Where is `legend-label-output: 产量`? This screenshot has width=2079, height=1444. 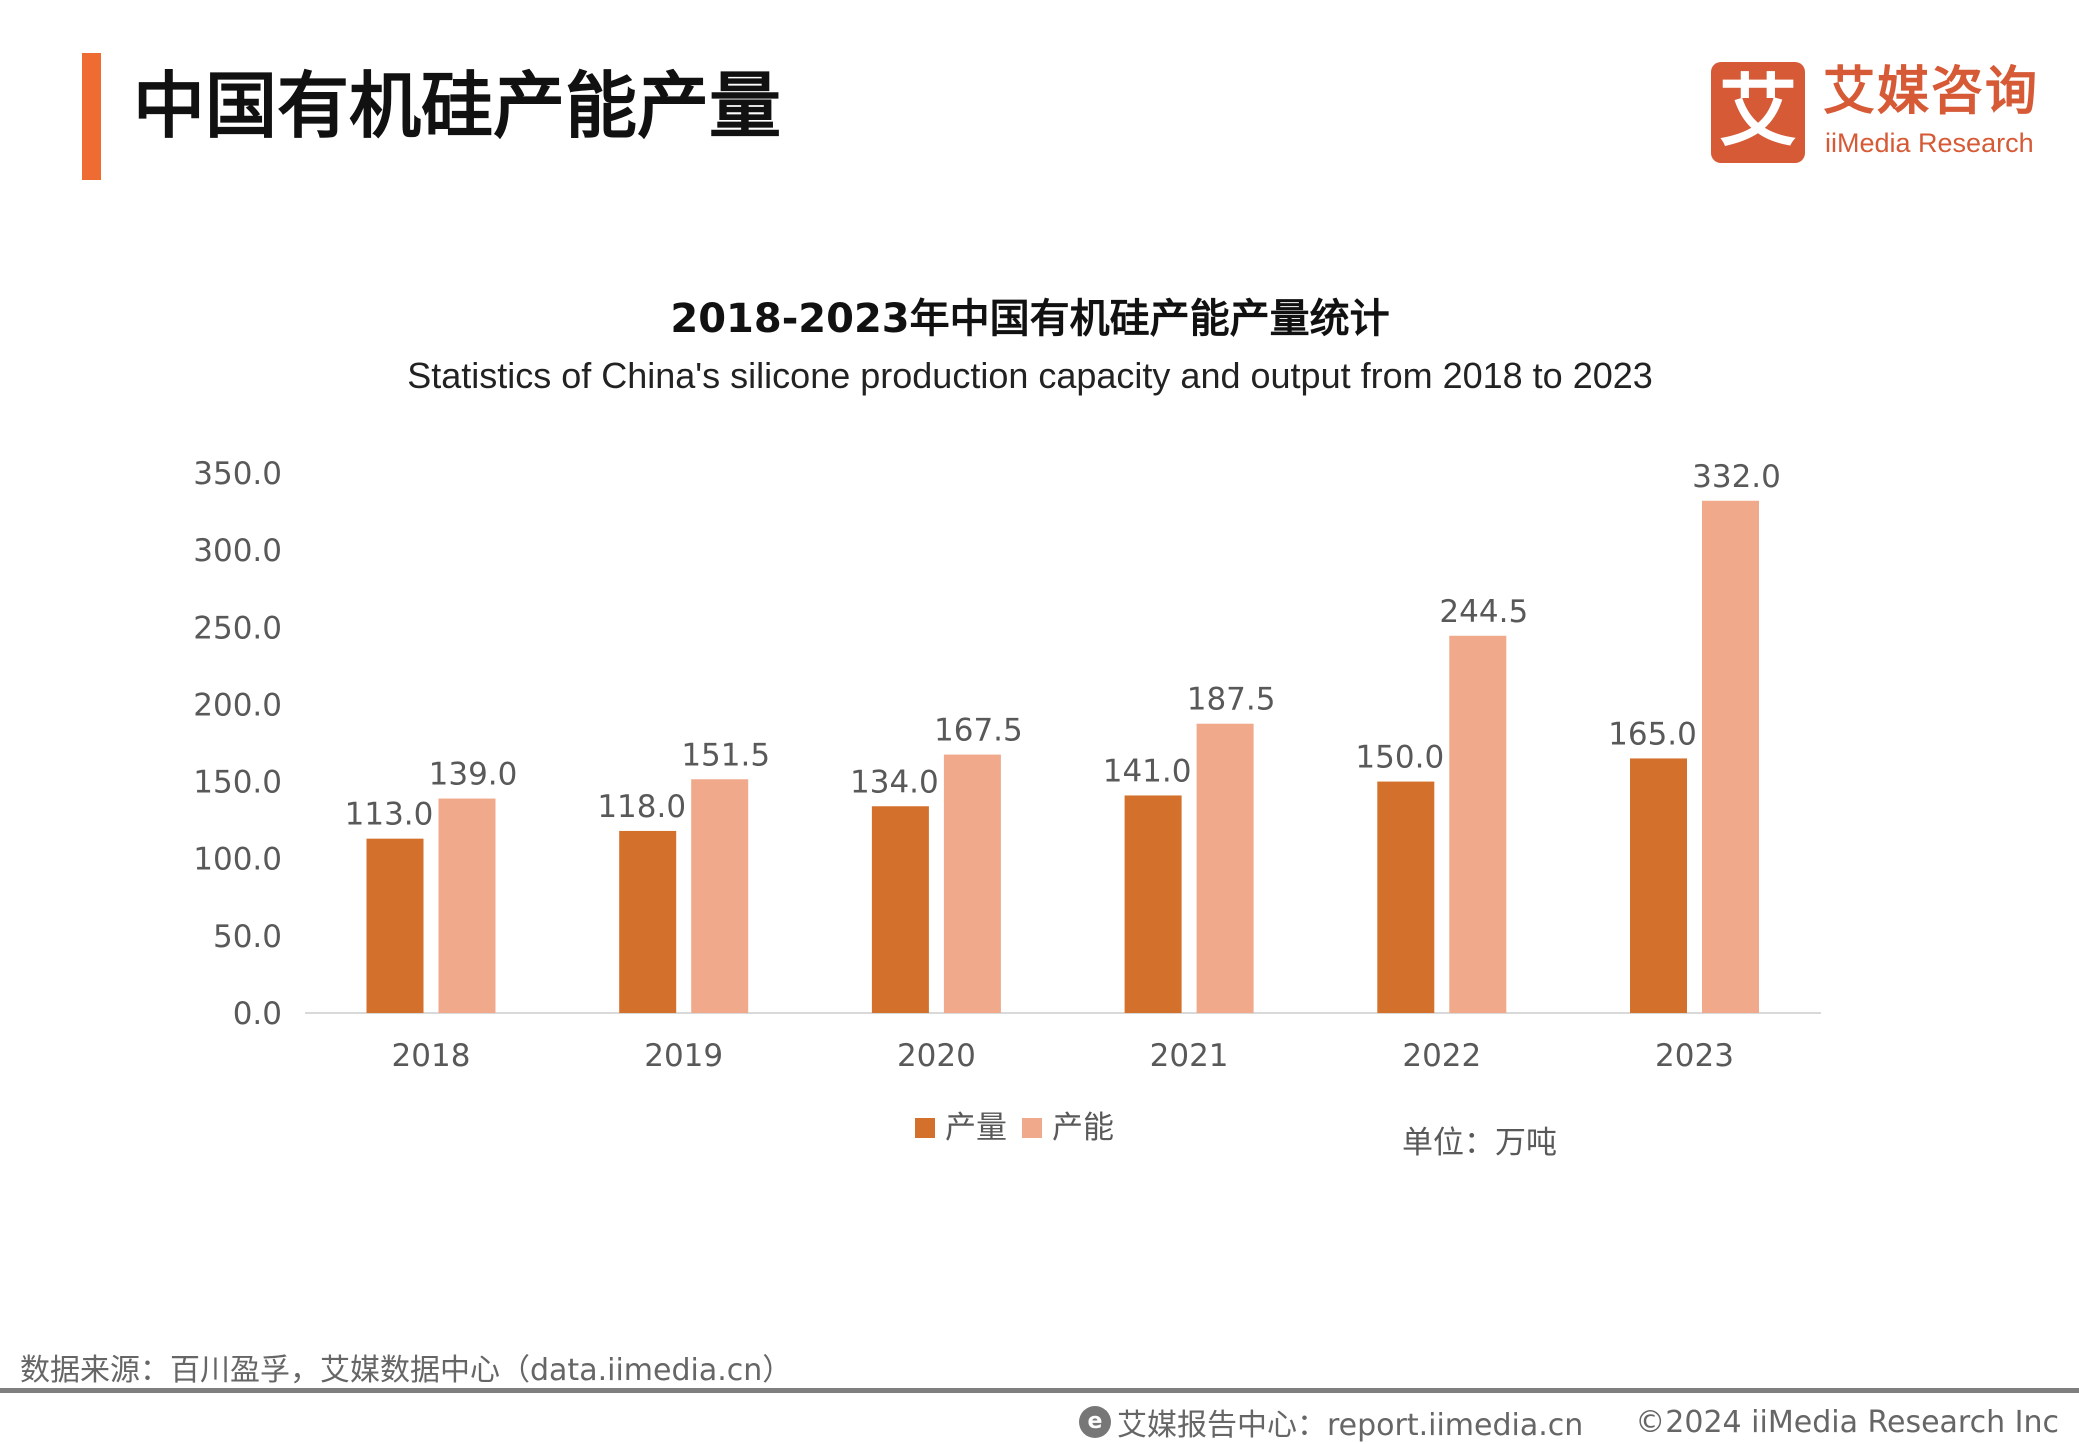
legend-label-output: 产量 is located at coordinates (976, 1128).